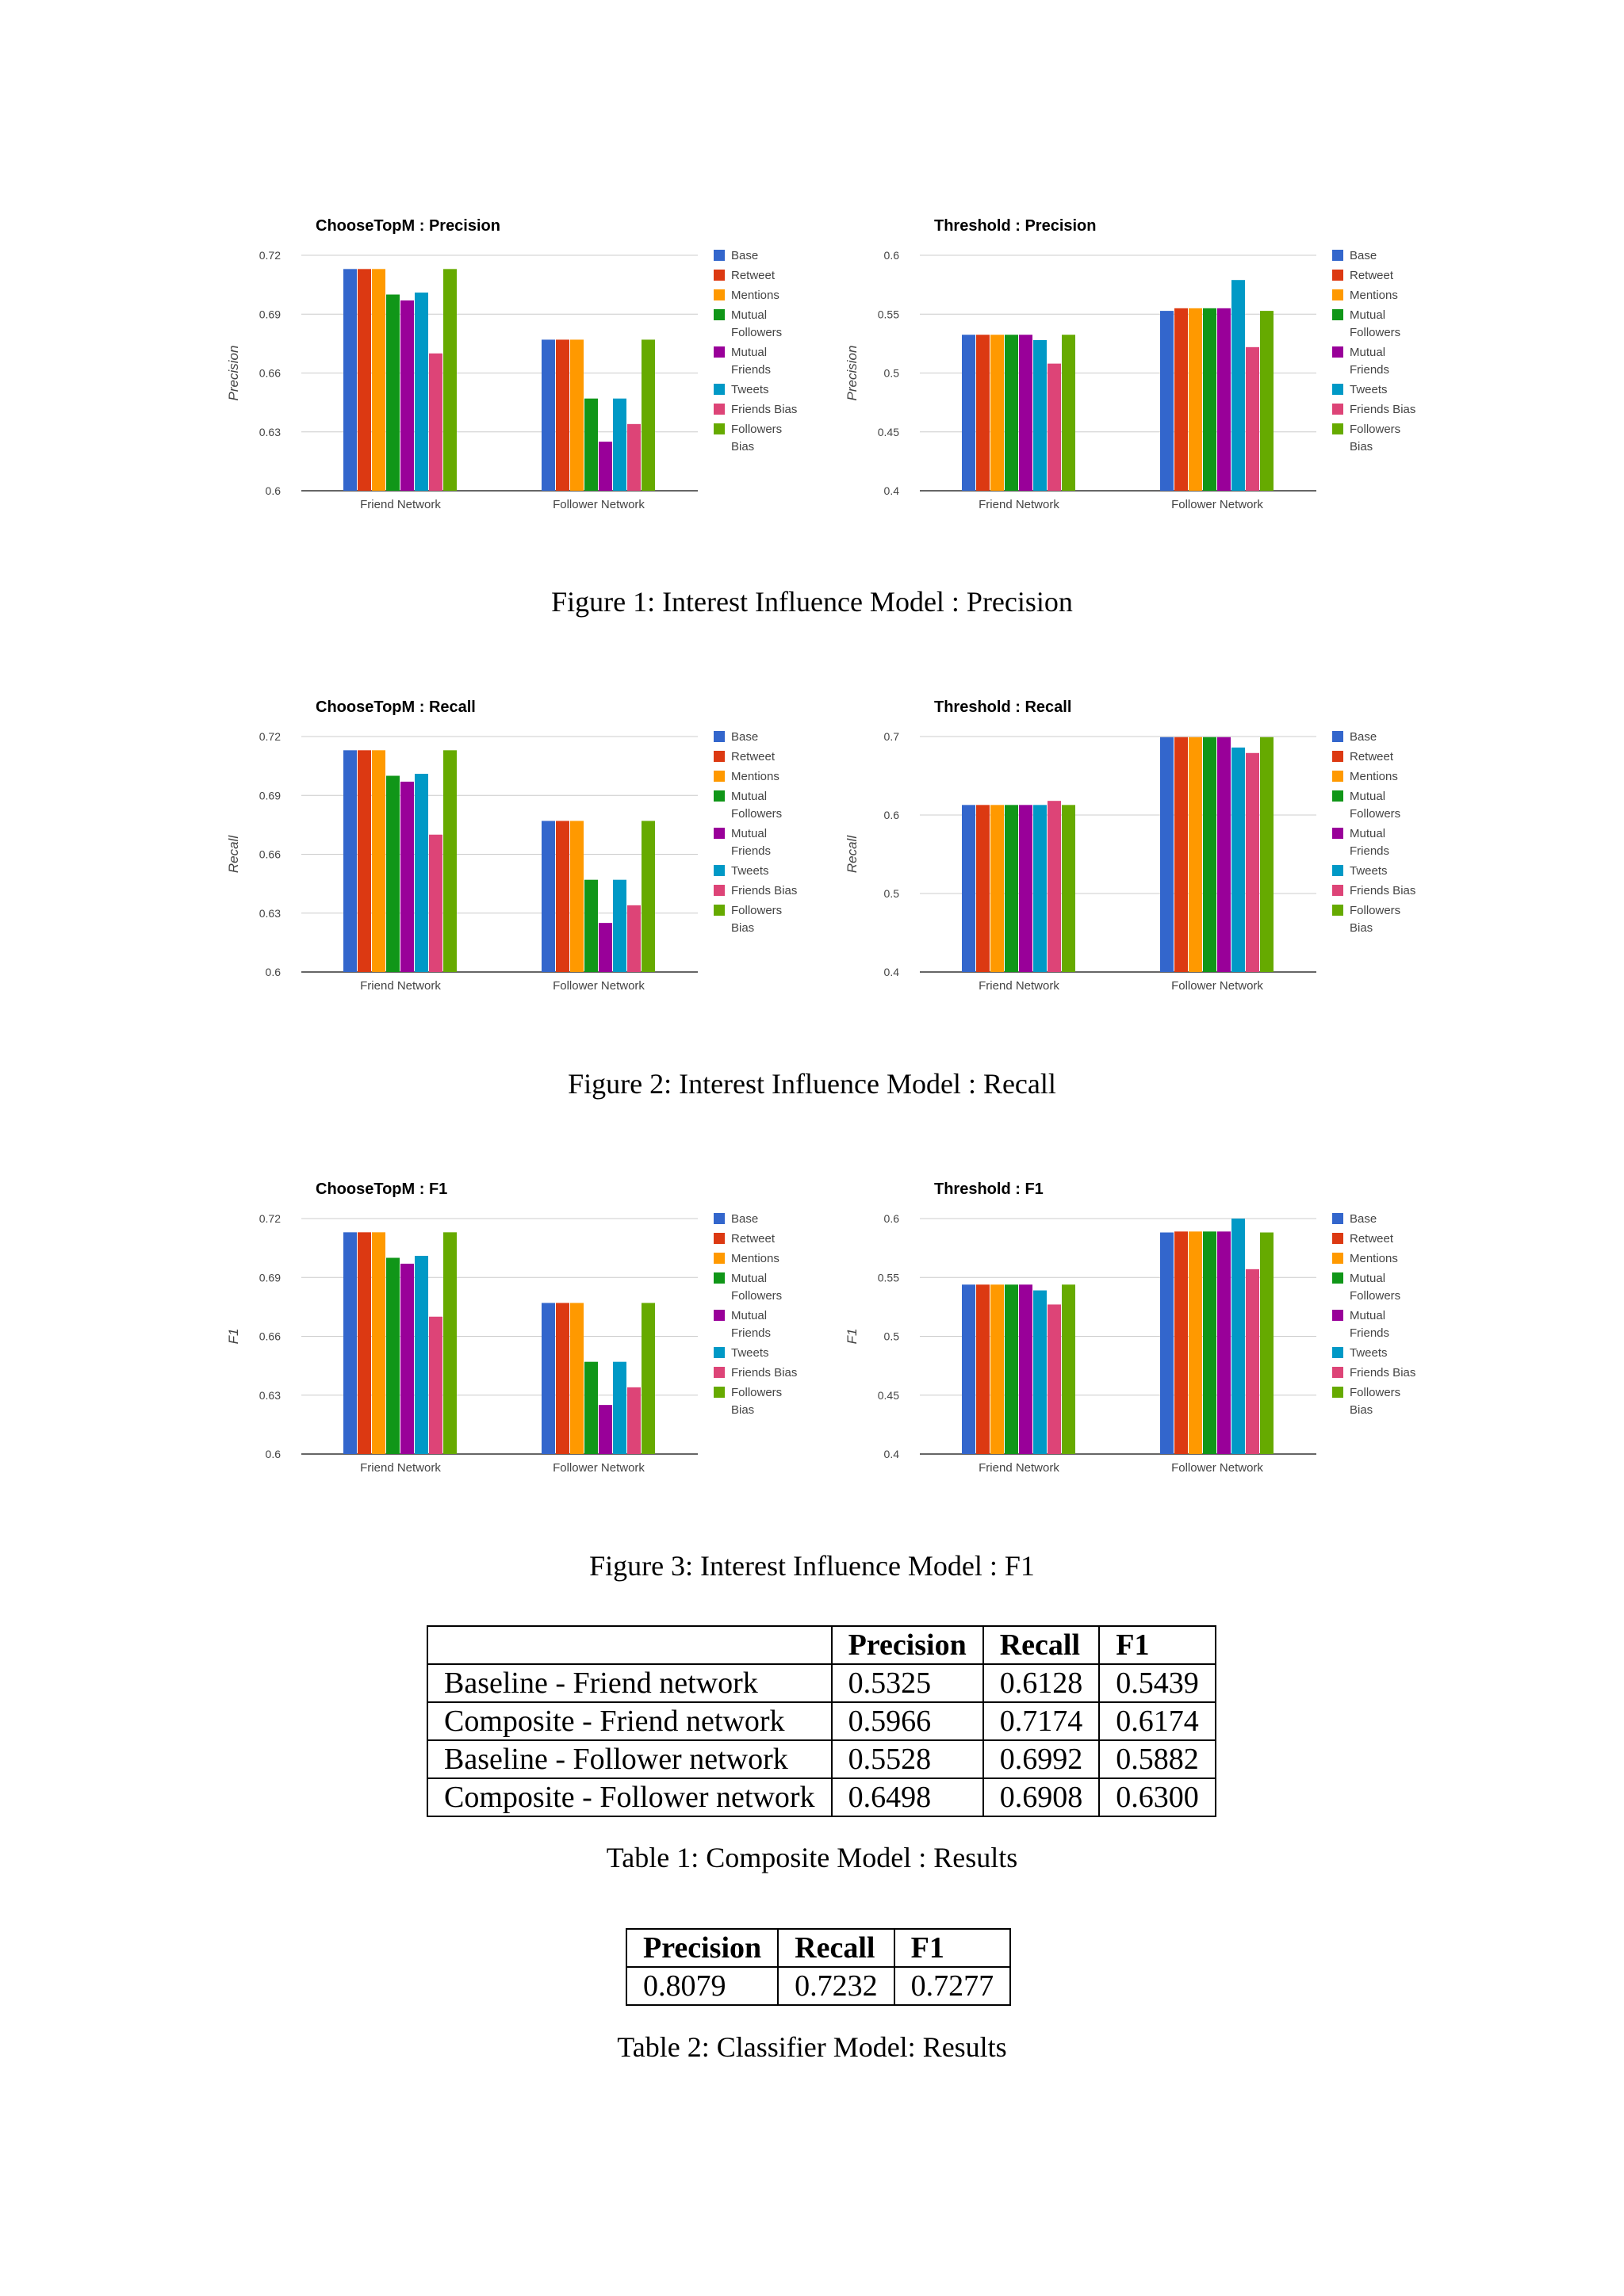  What do you see at coordinates (1361, 1410) in the screenshot?
I see `legend-label: Bias` at bounding box center [1361, 1410].